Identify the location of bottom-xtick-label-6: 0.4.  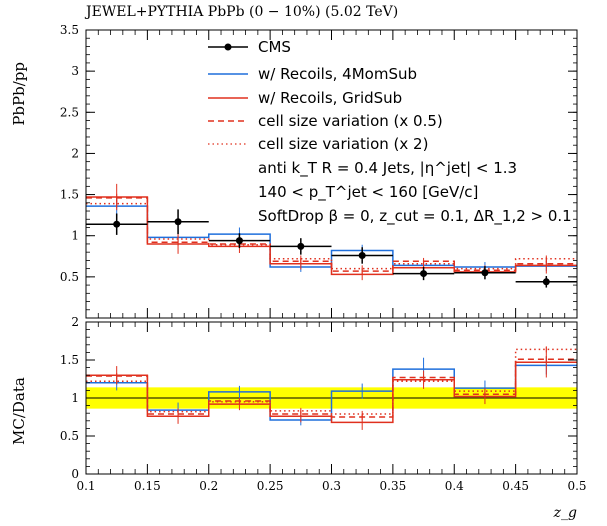
(454, 486).